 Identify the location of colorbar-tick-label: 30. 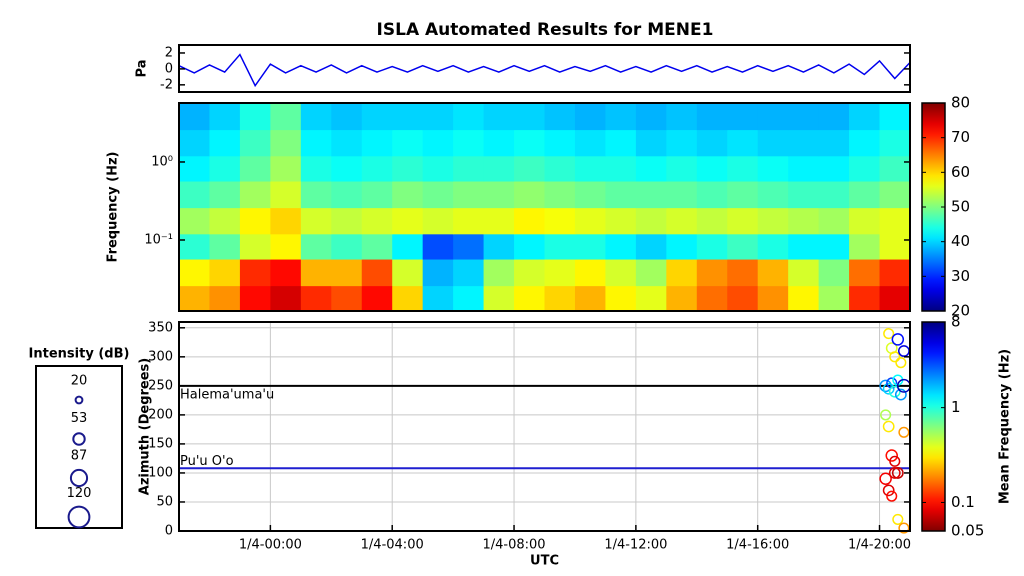
(960, 276).